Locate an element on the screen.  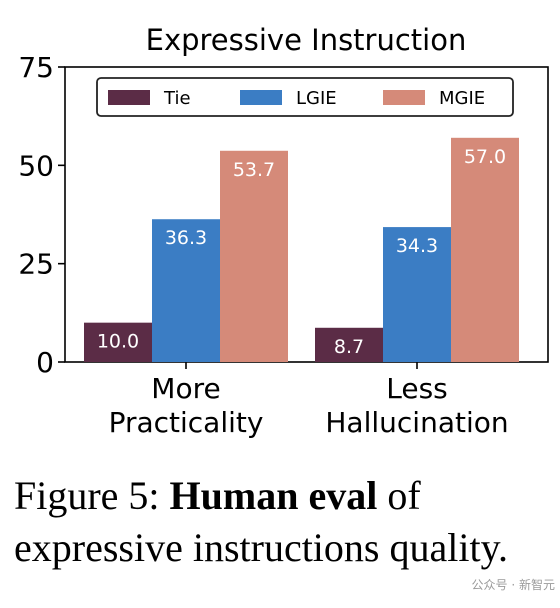
chart-legend: Tie LGIE MGIE is located at coordinates (305, 97).